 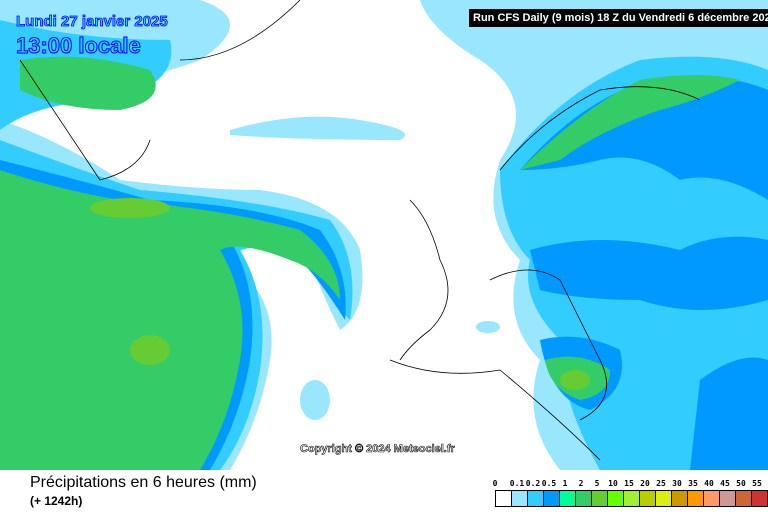 What do you see at coordinates (549, 483) in the screenshot?
I see `legend-label: 0.5` at bounding box center [549, 483].